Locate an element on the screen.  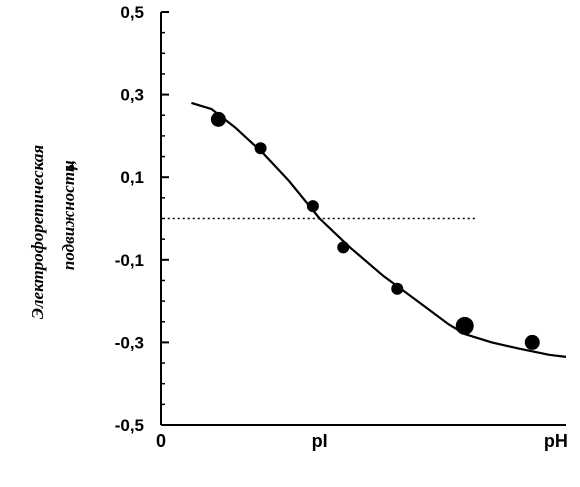
y-tick-label: 0,1 is located at coordinates (132, 177).